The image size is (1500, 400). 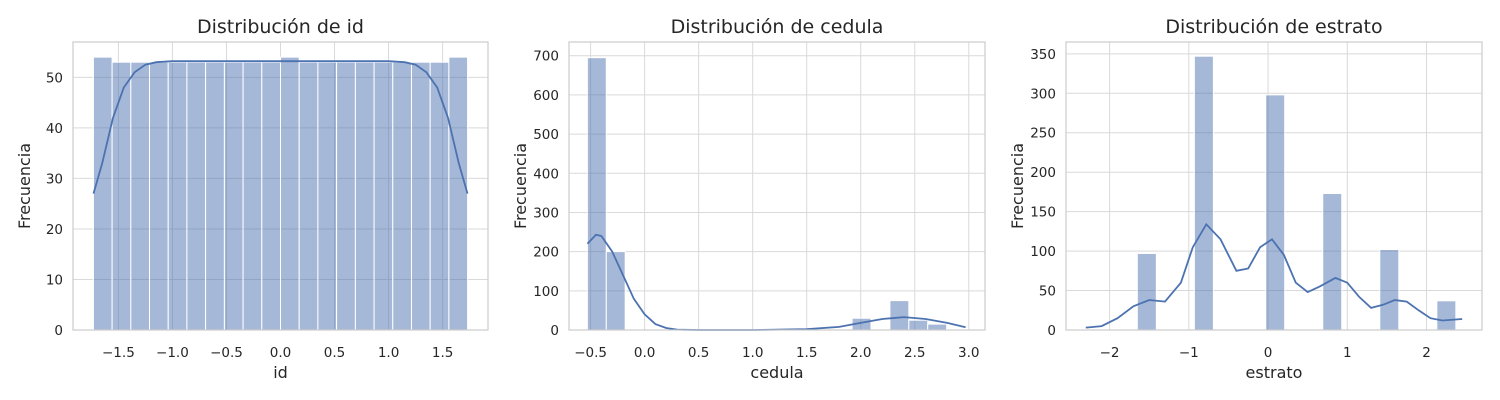 What do you see at coordinates (752, 353) in the screenshot?
I see `cedula-x-tick-label: 1.0` at bounding box center [752, 353].